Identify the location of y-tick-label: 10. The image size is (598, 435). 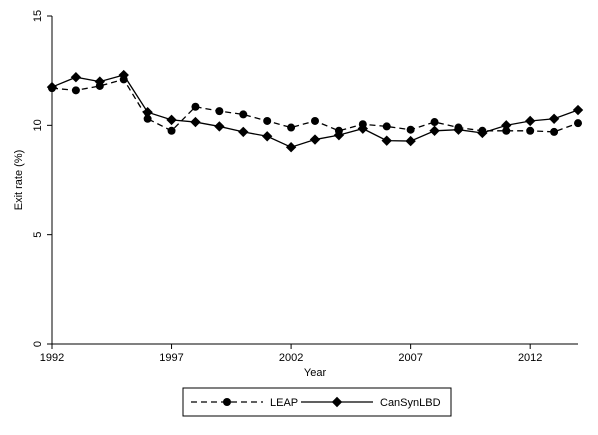
(38, 125).